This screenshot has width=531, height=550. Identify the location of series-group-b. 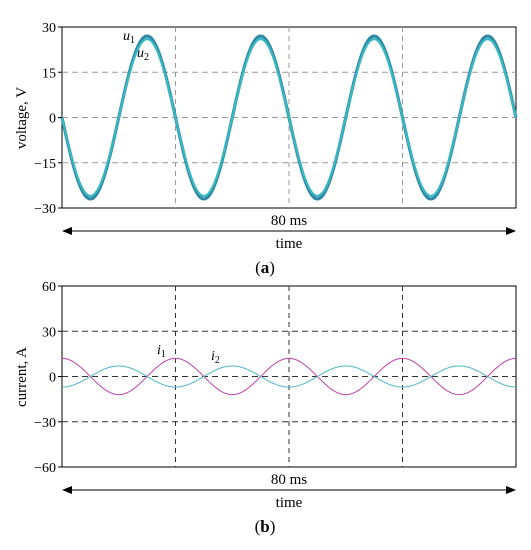
(289, 376).